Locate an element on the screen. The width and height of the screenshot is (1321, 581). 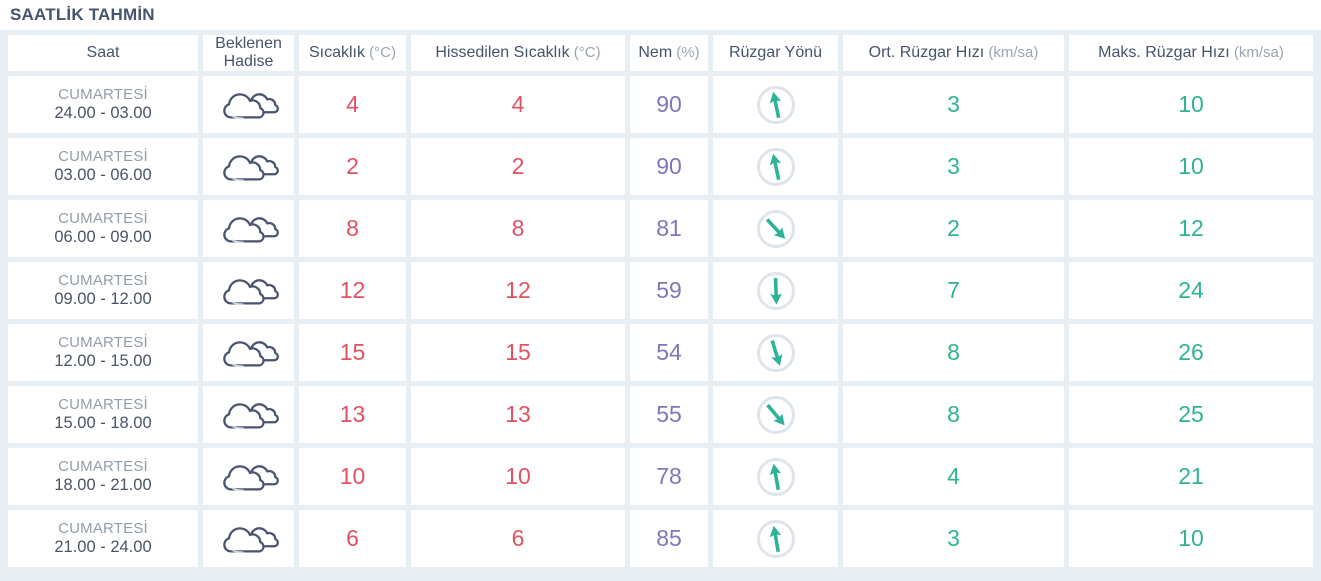
cell-avg-wind: 8 is located at coordinates (953, 352).